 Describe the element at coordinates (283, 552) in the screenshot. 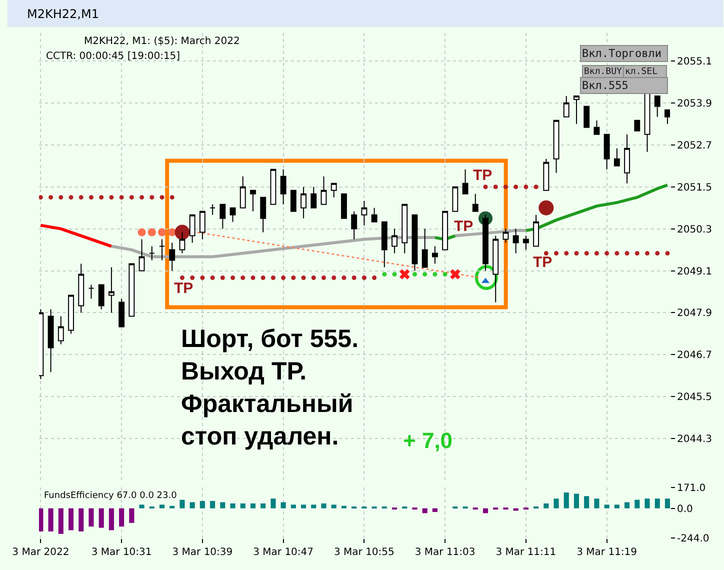

I see `x-tick-label: 3 Mar 10:47` at that location.